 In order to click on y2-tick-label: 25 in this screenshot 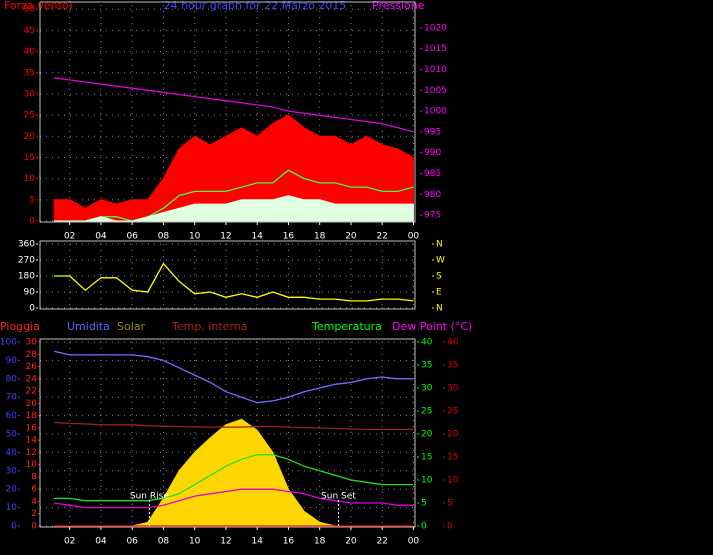, I will do `click(426, 412)`.